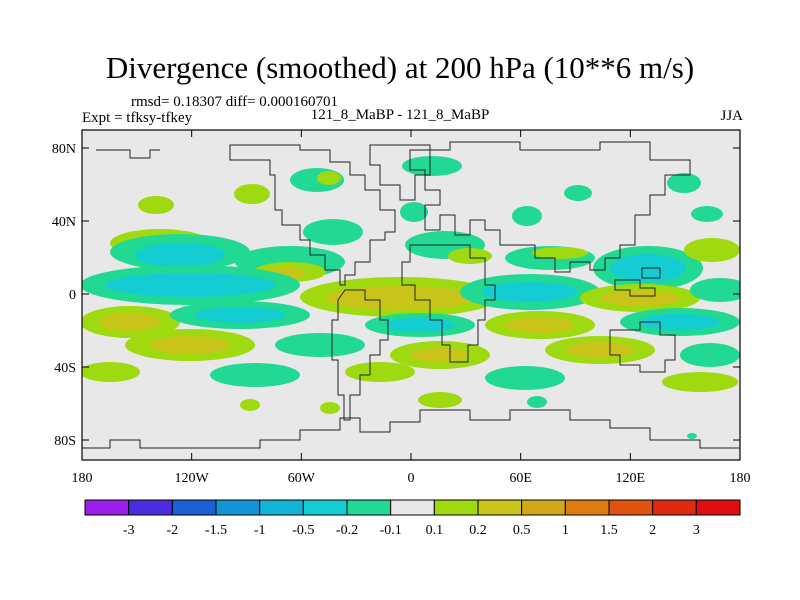 This screenshot has height=600, width=800. What do you see at coordinates (302, 478) in the screenshot?
I see `lon-label: 60W` at bounding box center [302, 478].